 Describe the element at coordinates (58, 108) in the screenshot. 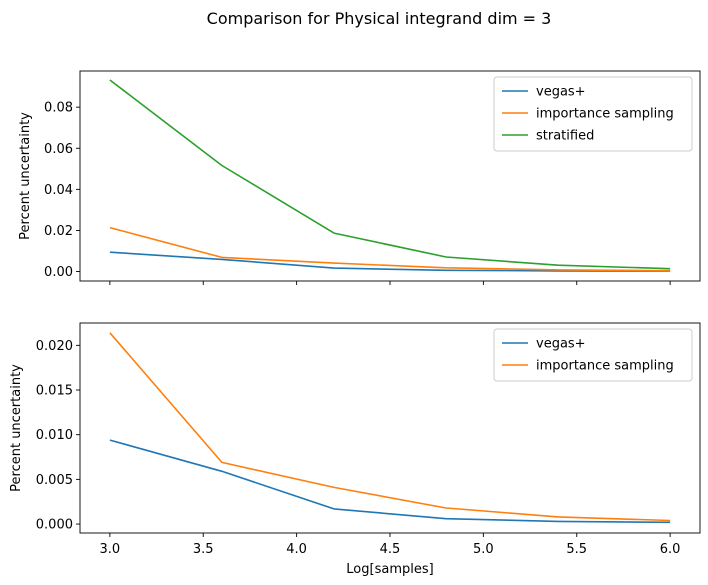

I see `y-tick-label: 0.08` at that location.